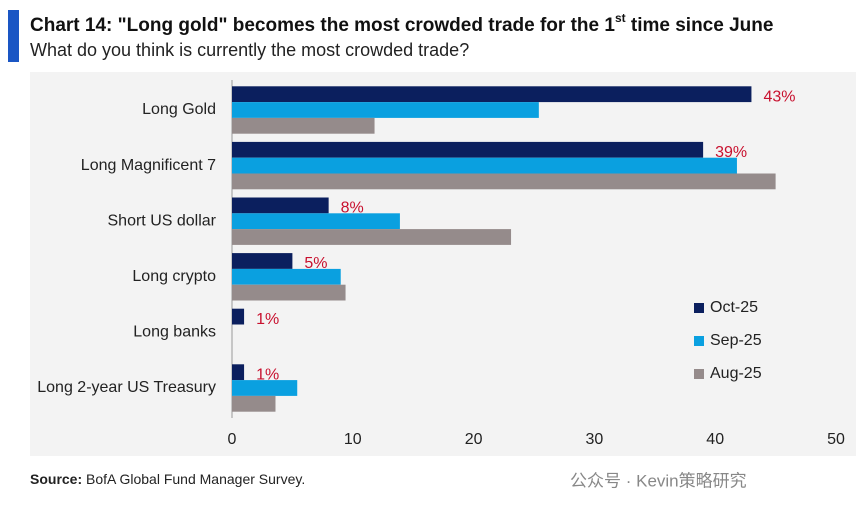 This screenshot has width=865, height=515. What do you see at coordinates (734, 307) in the screenshot?
I see `legend-label: Oct-25` at bounding box center [734, 307].